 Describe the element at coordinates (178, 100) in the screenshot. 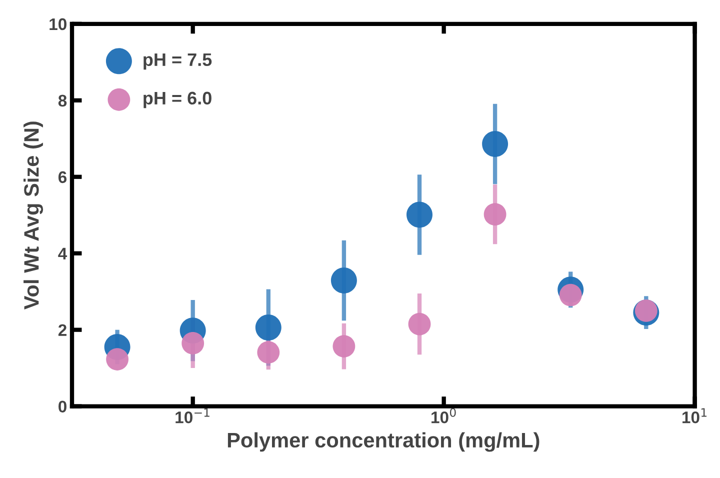

I see `legend-label: pH = 6.0` at that location.